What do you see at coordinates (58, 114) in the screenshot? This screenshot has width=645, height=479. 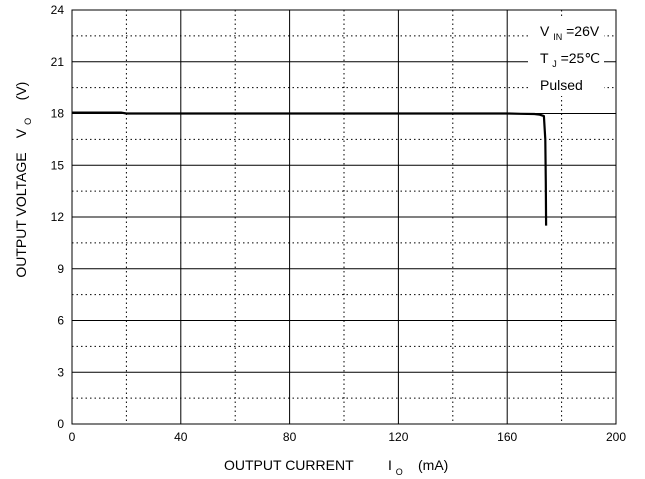 I see `y-tick-label: 18` at bounding box center [58, 114].